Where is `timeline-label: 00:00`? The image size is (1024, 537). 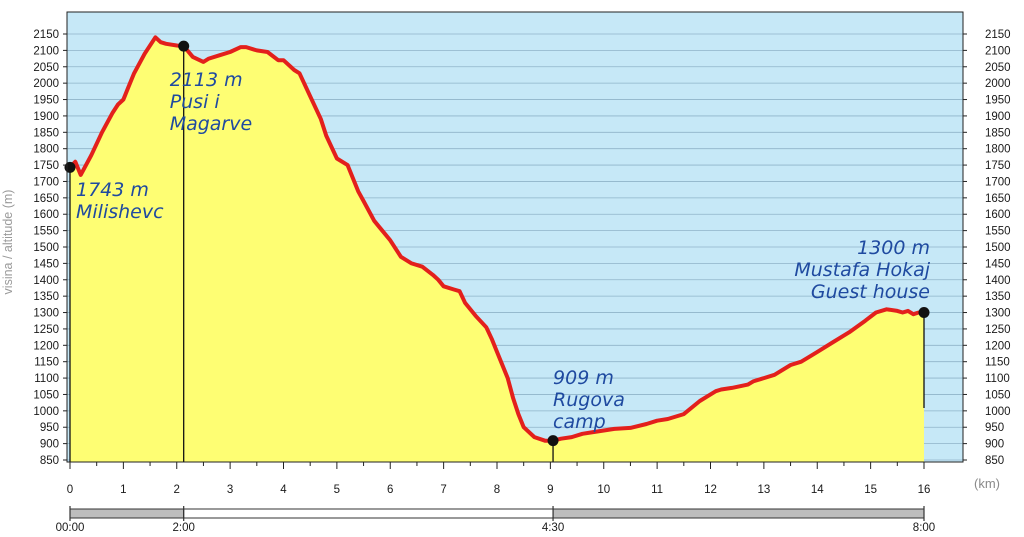
timeline-label: 00:00 is located at coordinates (70, 528).